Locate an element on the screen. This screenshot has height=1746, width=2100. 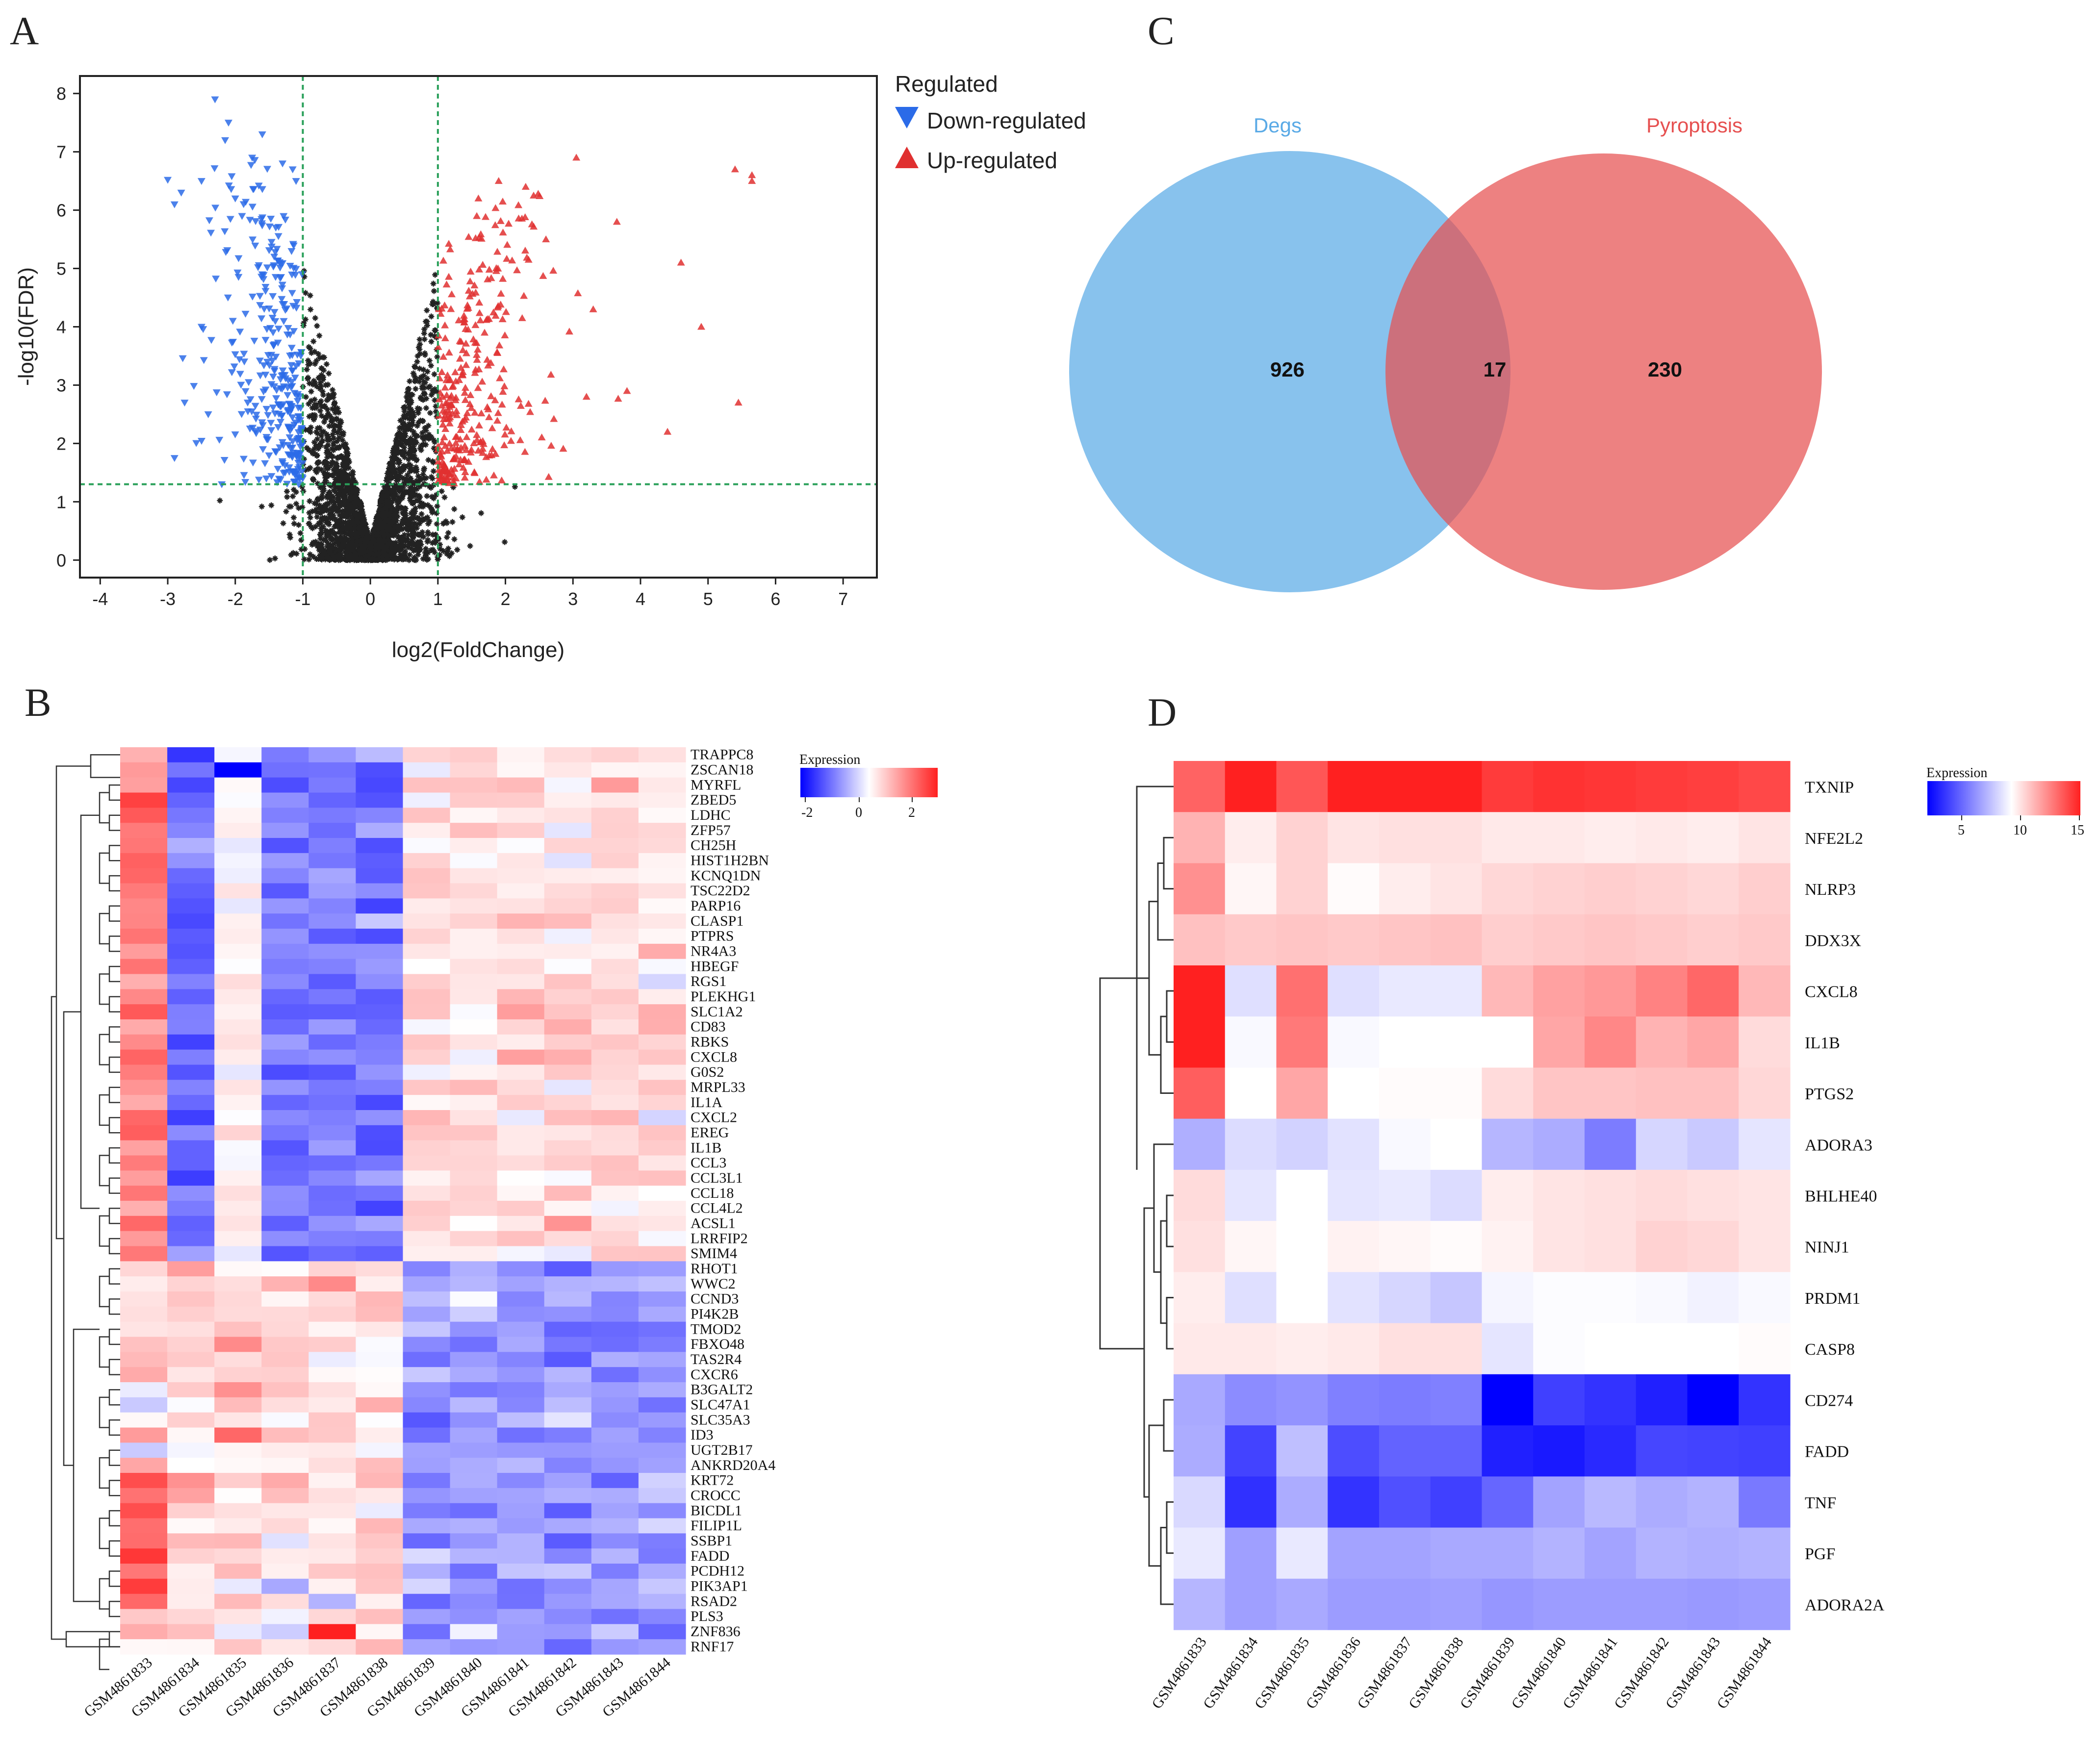
heatmap-d-sample-label: GSM4861838 is located at coordinates (1436, 1673).